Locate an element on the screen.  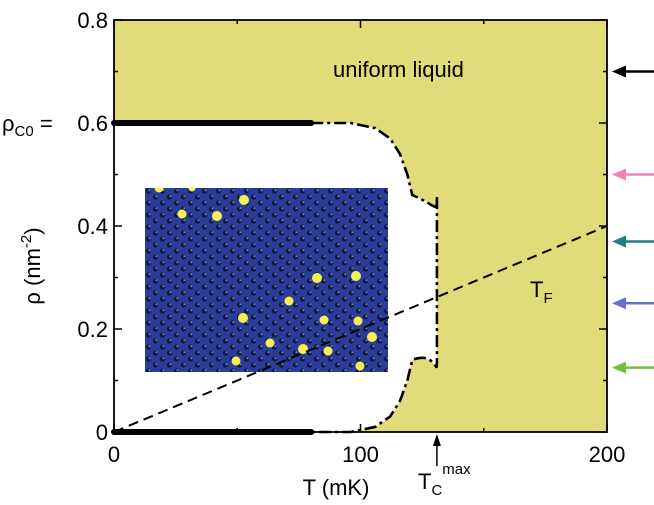
y-tick-labels: 0 0.2 0.4 0.6 0.8 is located at coordinates (92, 226).